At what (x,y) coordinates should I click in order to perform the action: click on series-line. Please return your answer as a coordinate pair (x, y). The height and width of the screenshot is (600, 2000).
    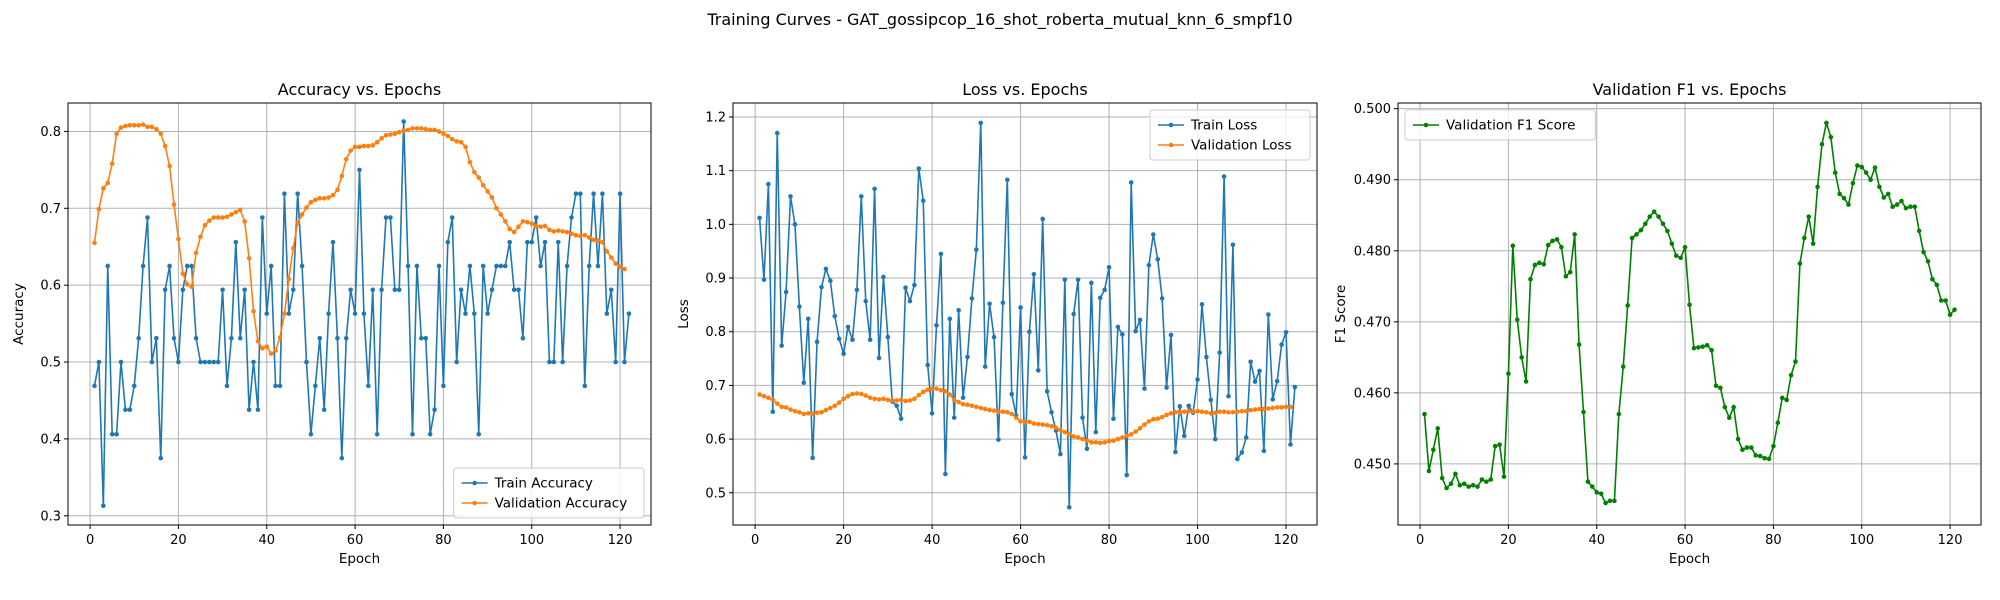
    Looking at the image, I should click on (359, 239).